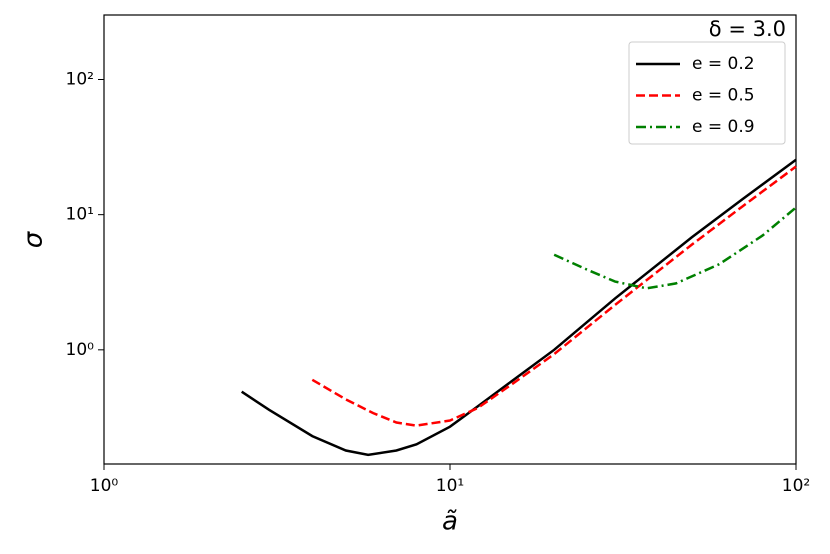 The image size is (830, 554). I want to click on series-line, so click(675, 248).